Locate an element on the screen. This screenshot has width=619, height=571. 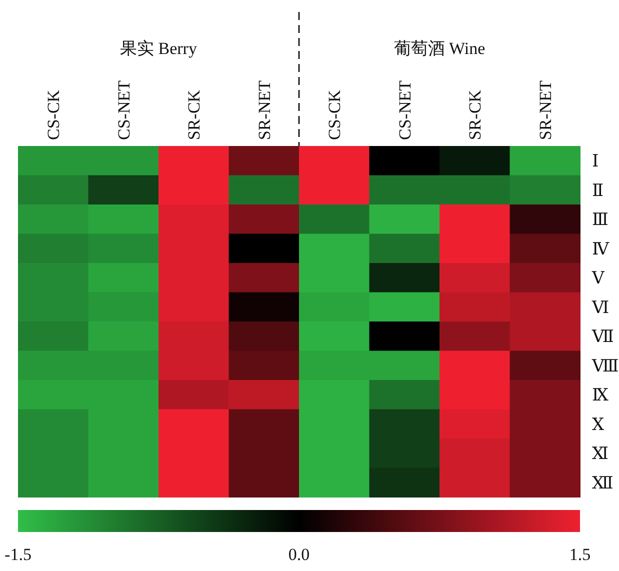
y-tick-label: Ⅳ is located at coordinates (601, 248).